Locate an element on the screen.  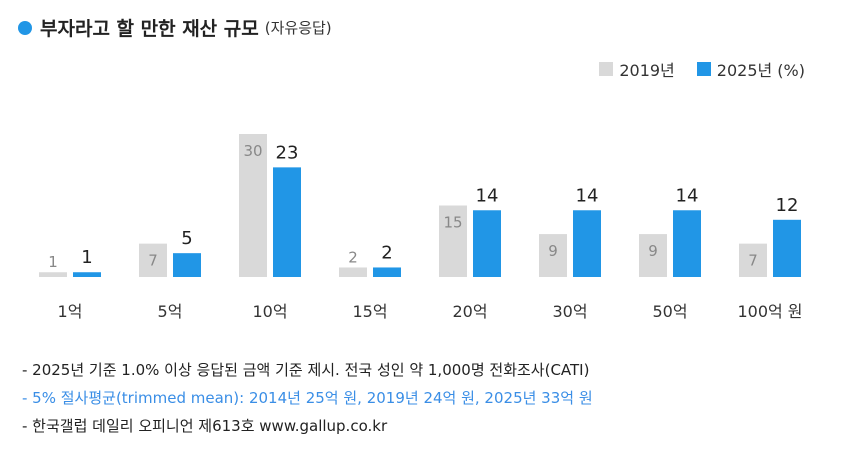
data-label-2019-3: 2 is located at coordinates (353, 257).